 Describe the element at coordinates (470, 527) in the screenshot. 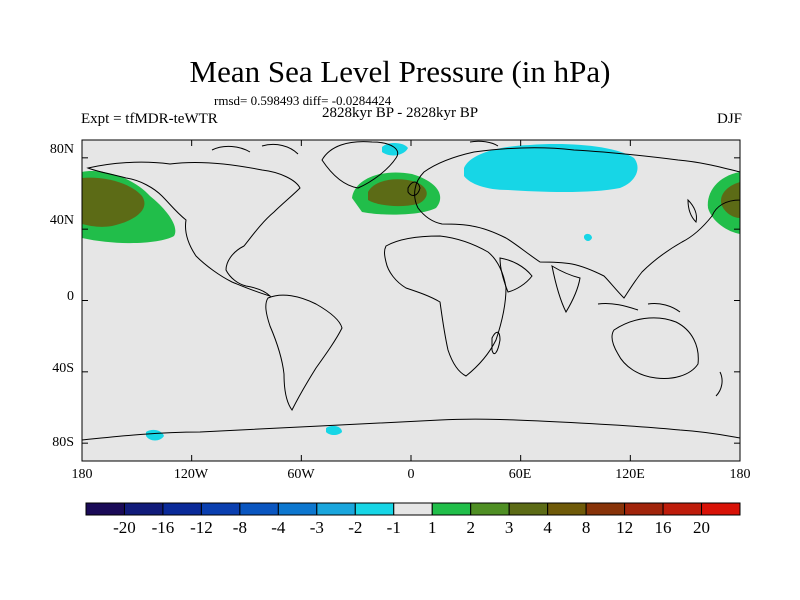

I see `colorbar-label: 2` at that location.